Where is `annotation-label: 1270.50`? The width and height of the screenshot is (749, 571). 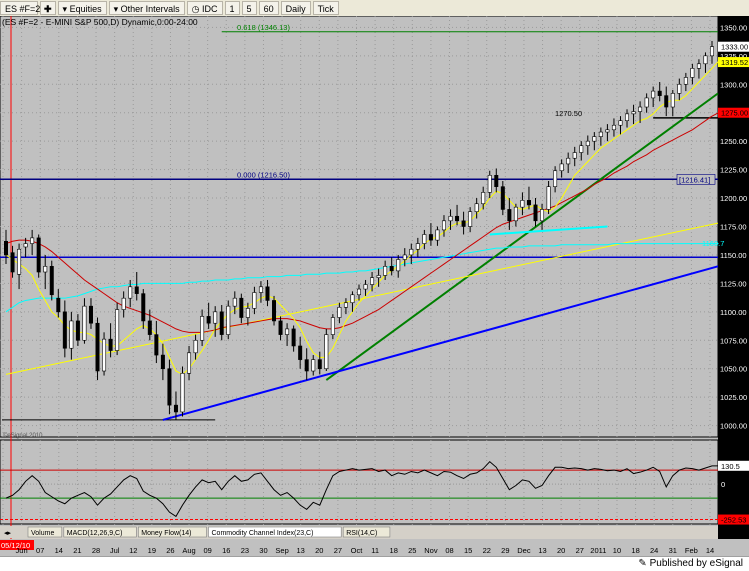
annotation-label: 1270.50 is located at coordinates (568, 113).